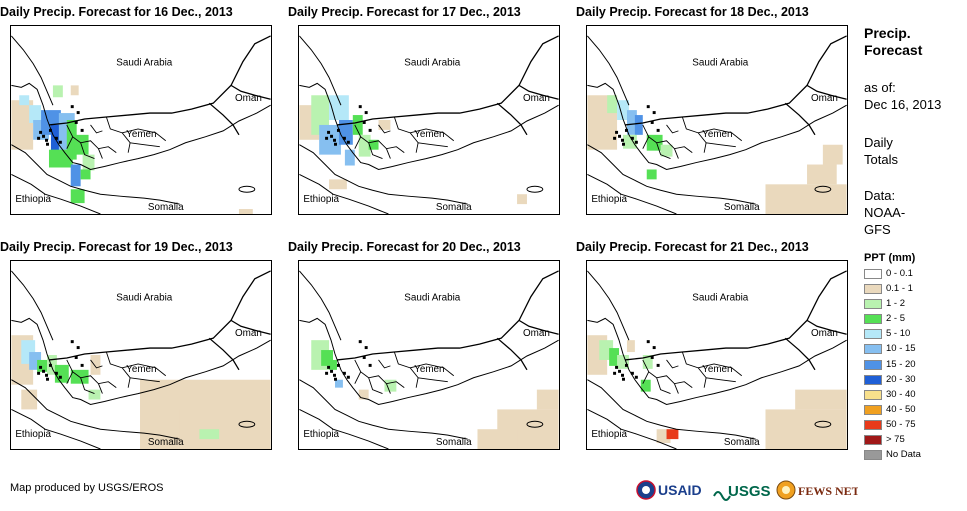 The image size is (967, 511). What do you see at coordinates (722, 496) in the screenshot?
I see `usgs-logo-icon` at bounding box center [722, 496].